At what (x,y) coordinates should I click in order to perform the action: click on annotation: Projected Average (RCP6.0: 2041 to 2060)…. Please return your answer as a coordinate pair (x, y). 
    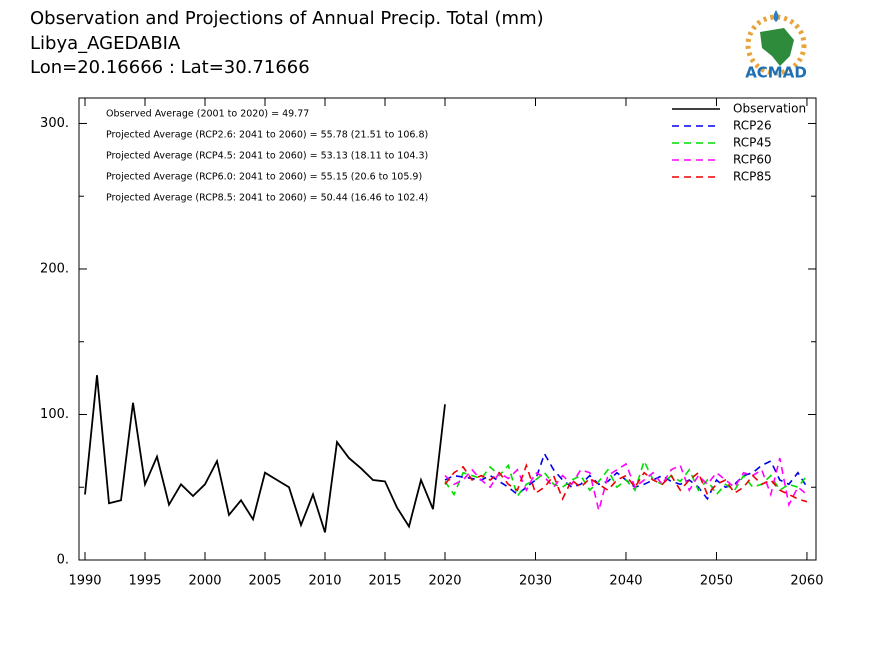
    Looking at the image, I should click on (264, 177).